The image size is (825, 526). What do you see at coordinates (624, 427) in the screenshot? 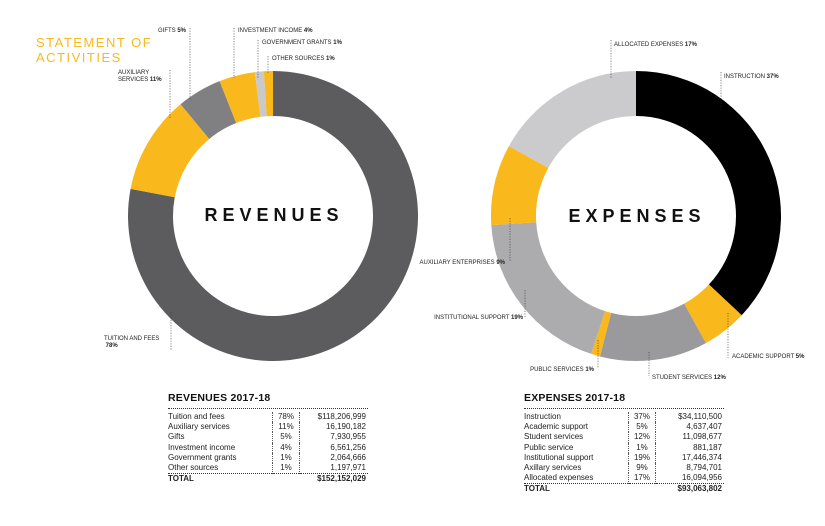
I see `expenses-table-row: Academic support 5% 4,637,407` at bounding box center [624, 427].